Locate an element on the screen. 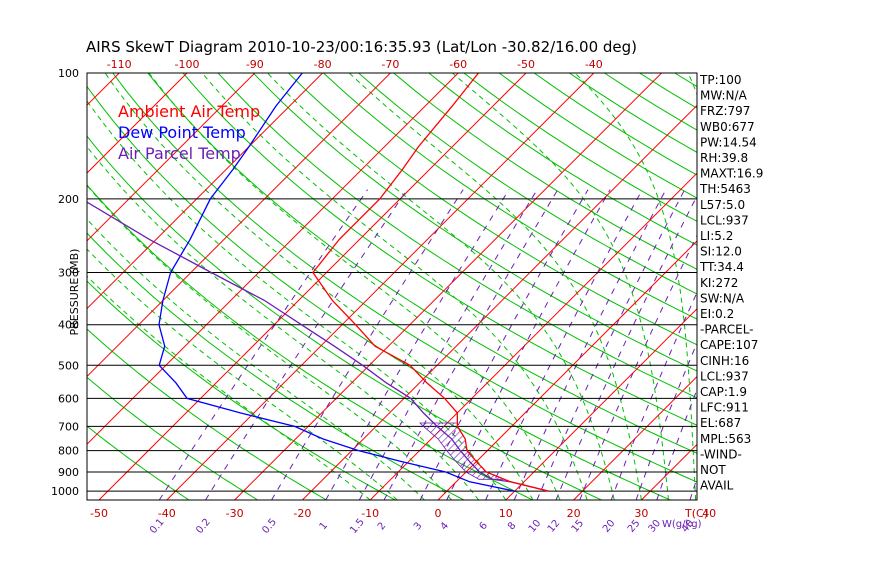  side-panel-entry: RH:39.8 is located at coordinates (724, 158).